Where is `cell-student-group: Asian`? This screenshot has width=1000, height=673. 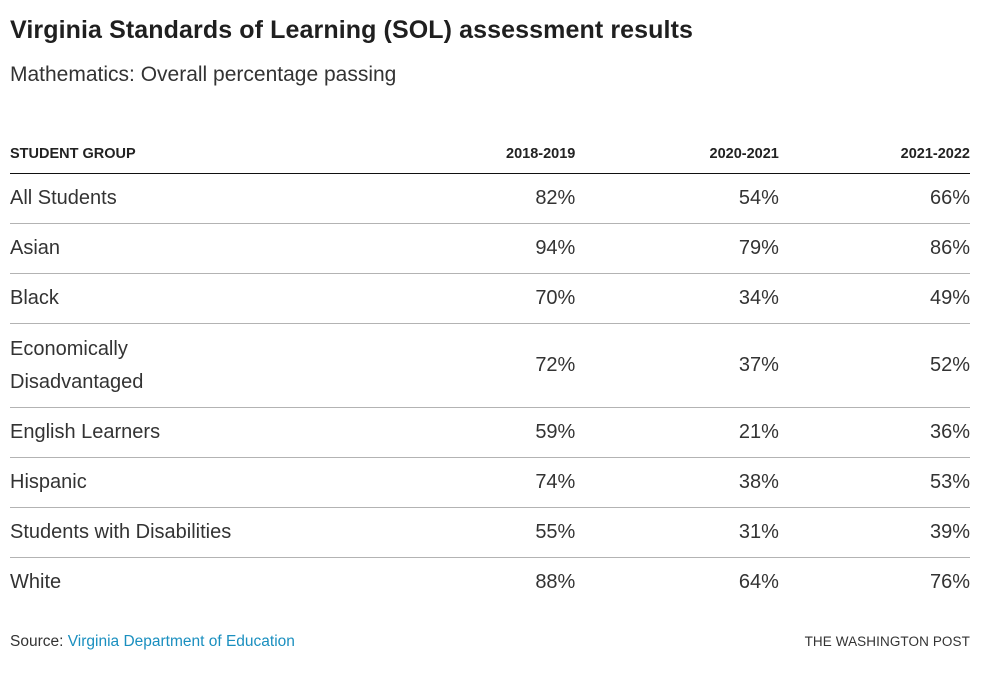
cell-student-group: Asian is located at coordinates (198, 248).